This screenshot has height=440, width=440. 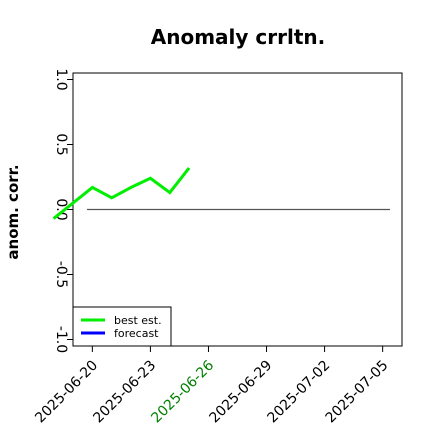 I want to click on chart-title: Anomaly crrltn., so click(x=238, y=37).